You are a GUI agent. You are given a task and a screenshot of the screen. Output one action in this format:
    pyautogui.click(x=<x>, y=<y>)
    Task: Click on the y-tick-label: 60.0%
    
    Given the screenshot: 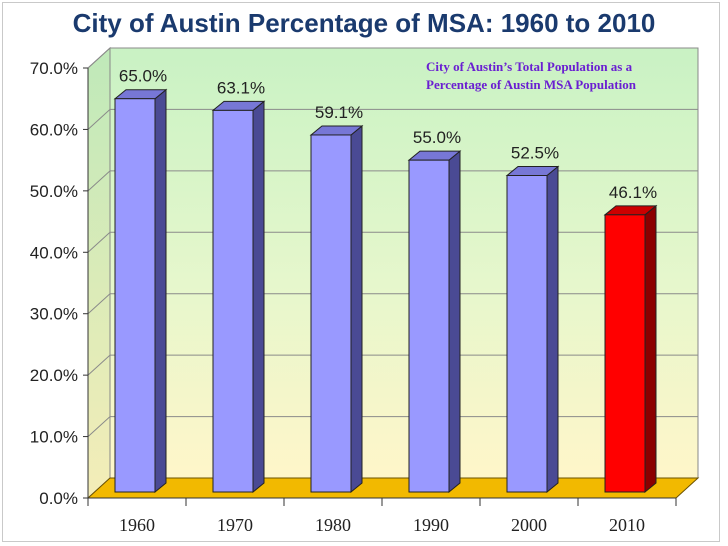 What is the action you would take?
    pyautogui.click(x=54, y=129)
    